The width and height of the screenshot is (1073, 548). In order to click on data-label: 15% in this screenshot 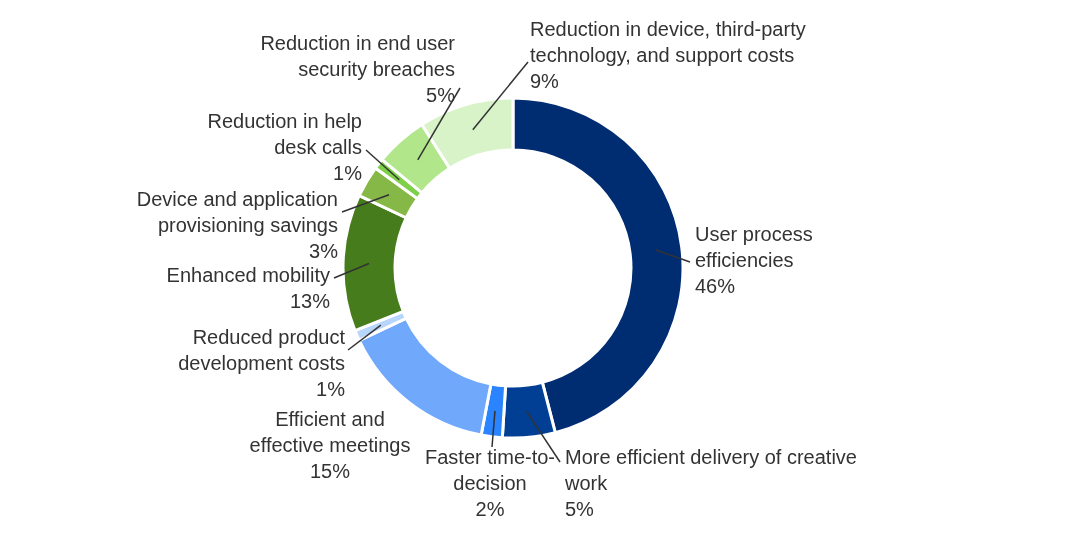, I will do `click(330, 471)`.